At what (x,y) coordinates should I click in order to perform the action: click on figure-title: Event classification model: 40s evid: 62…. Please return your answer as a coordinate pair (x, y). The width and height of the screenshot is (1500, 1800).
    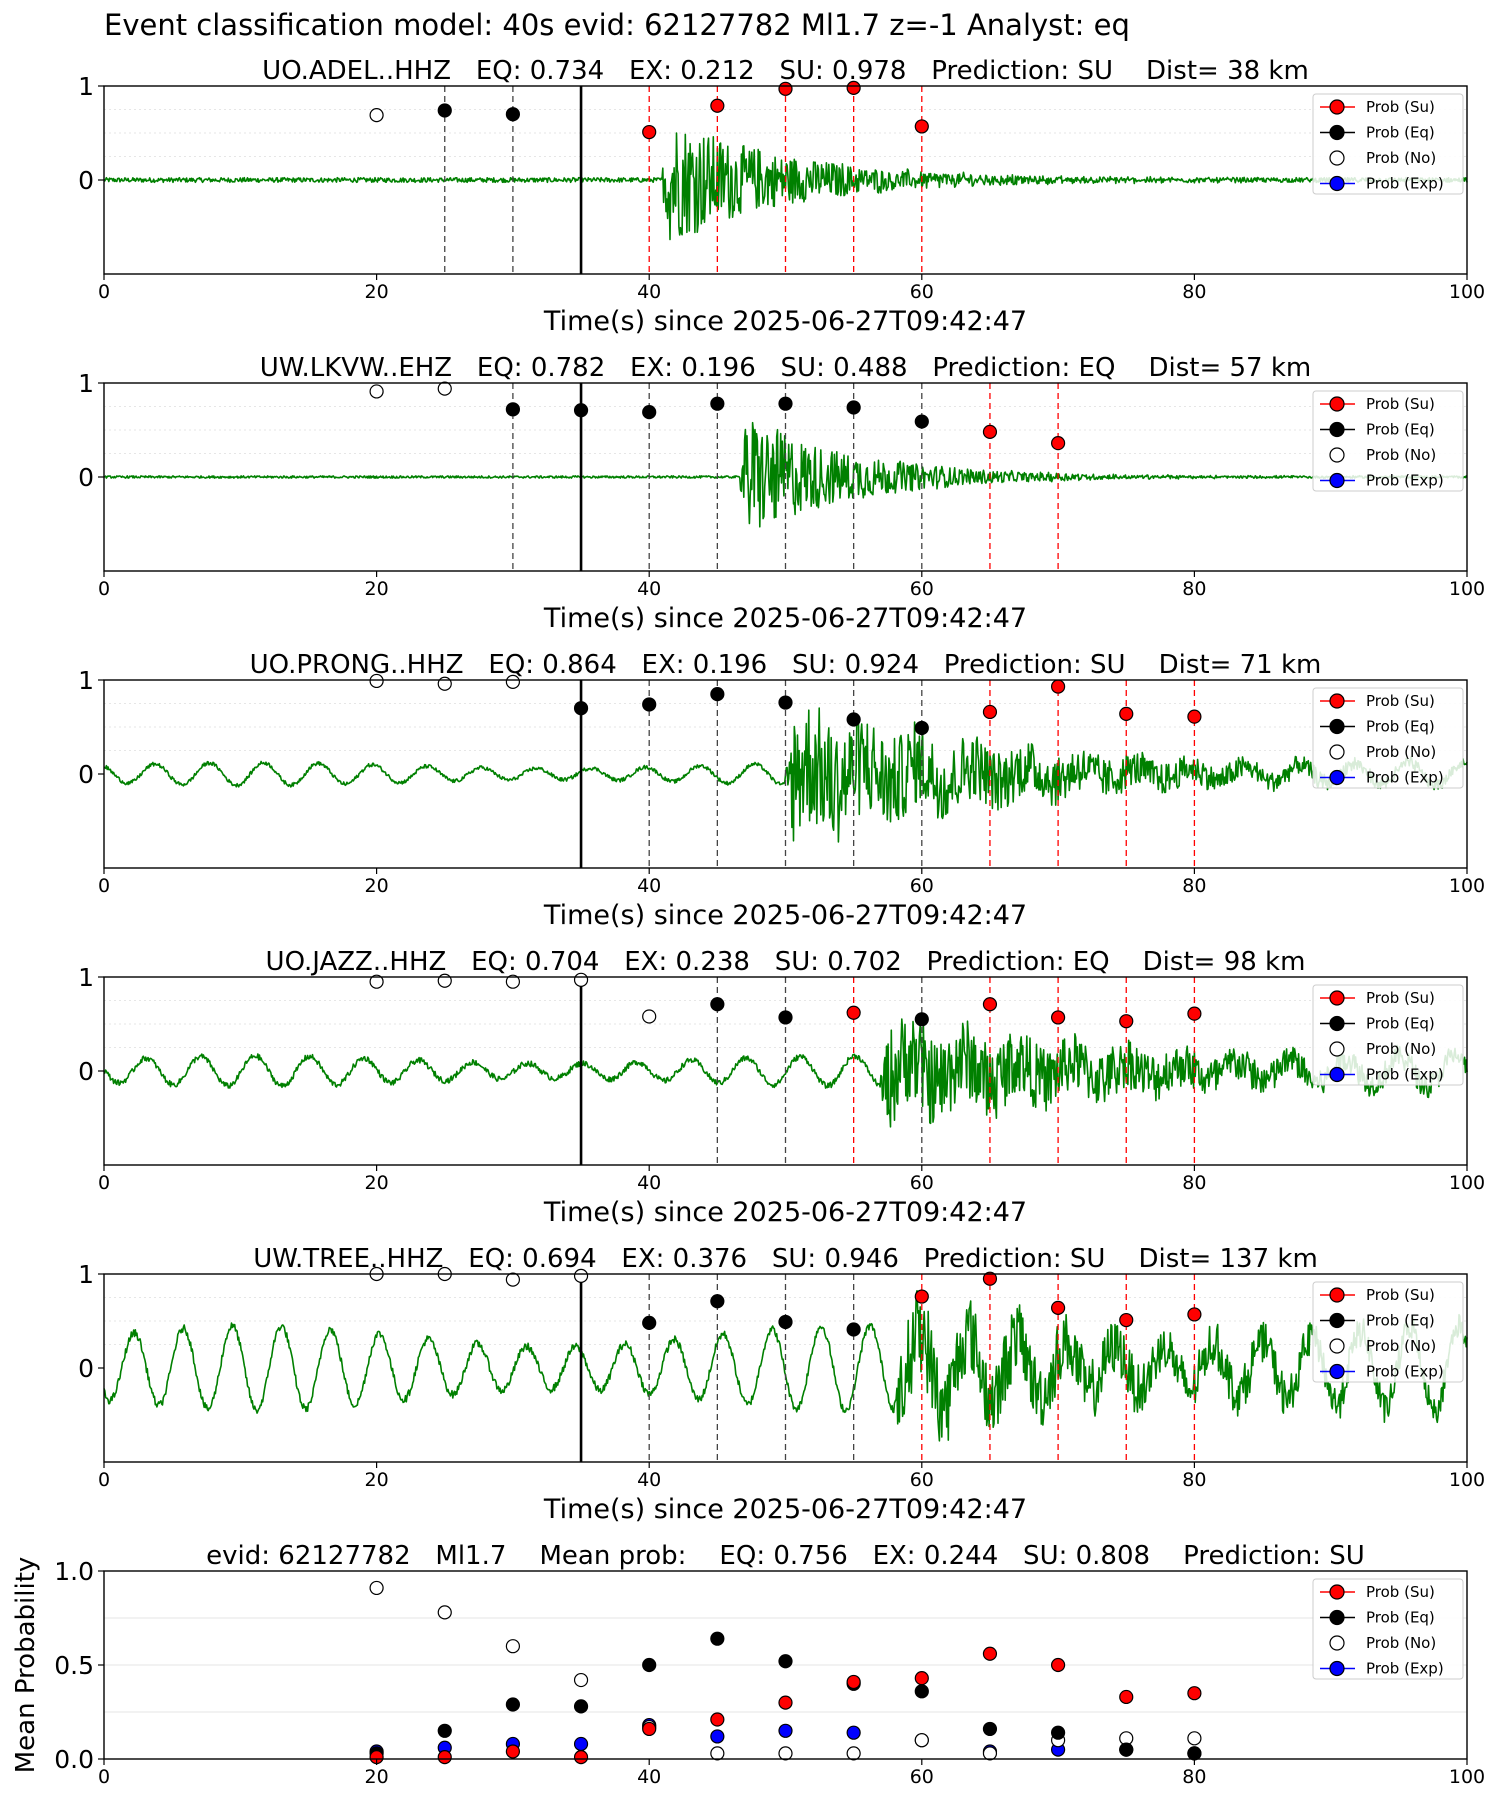
    Looking at the image, I should click on (617, 25).